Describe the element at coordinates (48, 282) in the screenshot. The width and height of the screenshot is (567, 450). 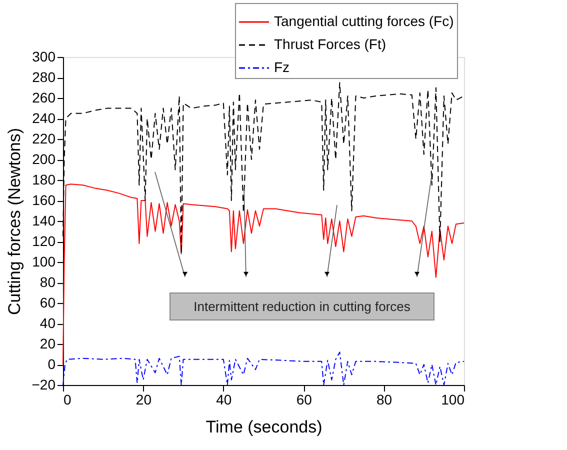
I see `y-tick-label: 80` at that location.